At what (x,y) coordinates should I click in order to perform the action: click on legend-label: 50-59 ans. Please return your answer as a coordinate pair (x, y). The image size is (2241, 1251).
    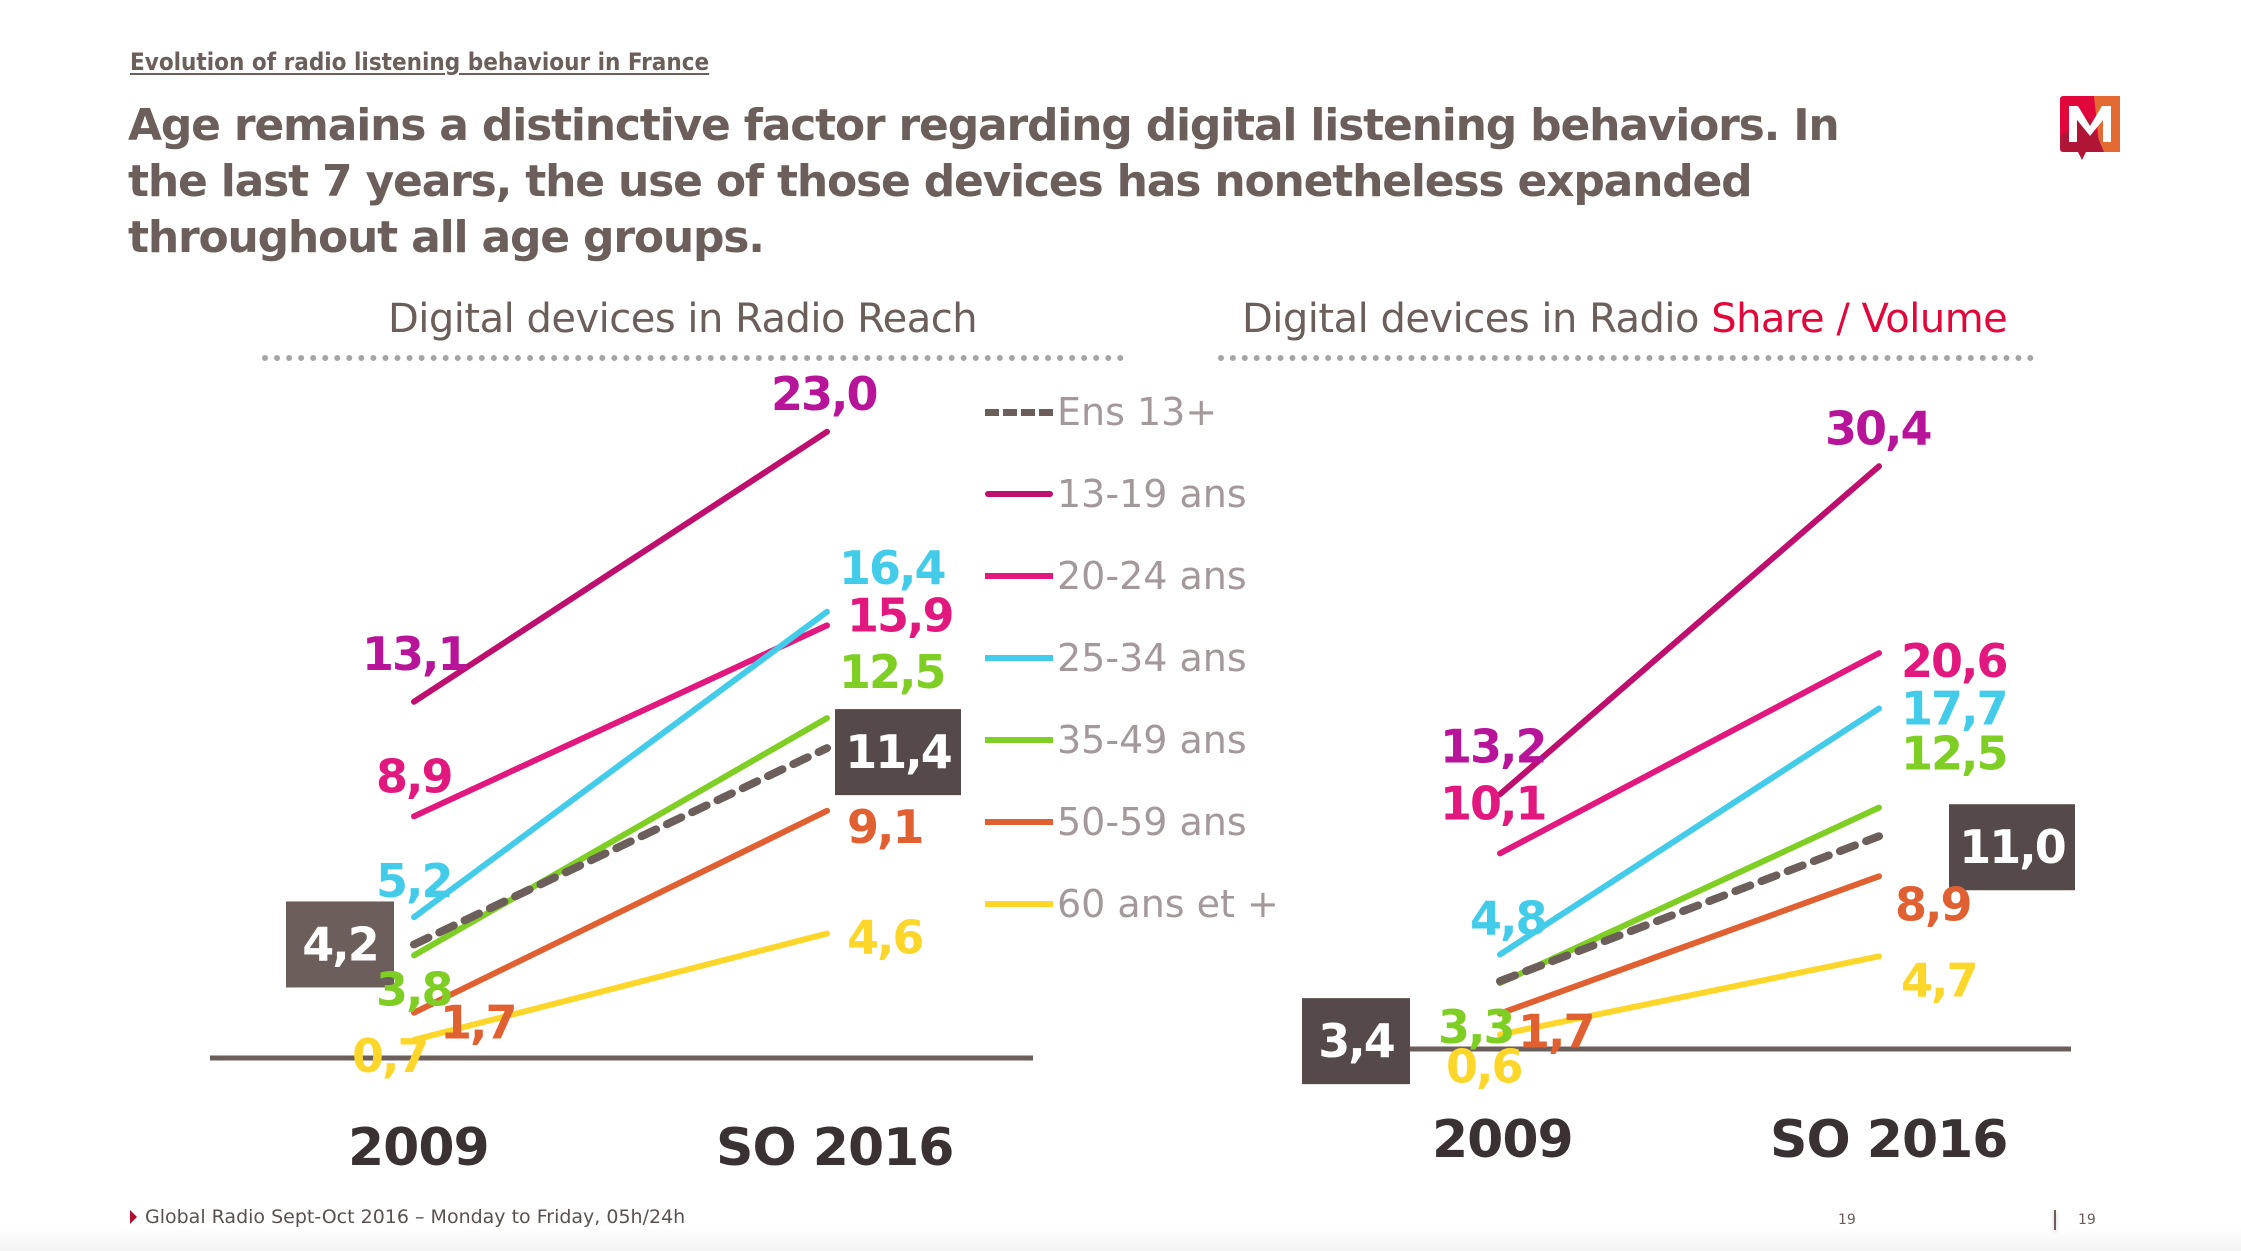
    Looking at the image, I should click on (1152, 822).